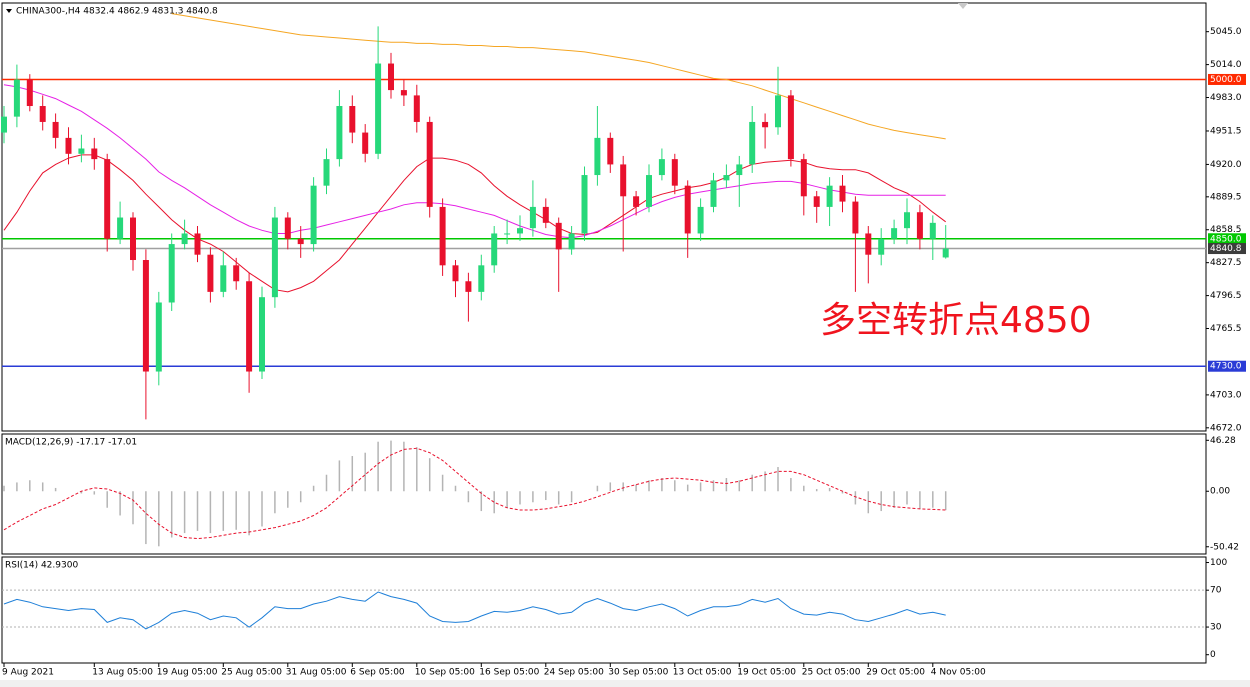 This screenshot has width=1250, height=687. I want to click on x-tick-label: 31 Aug 05:00, so click(316, 673).